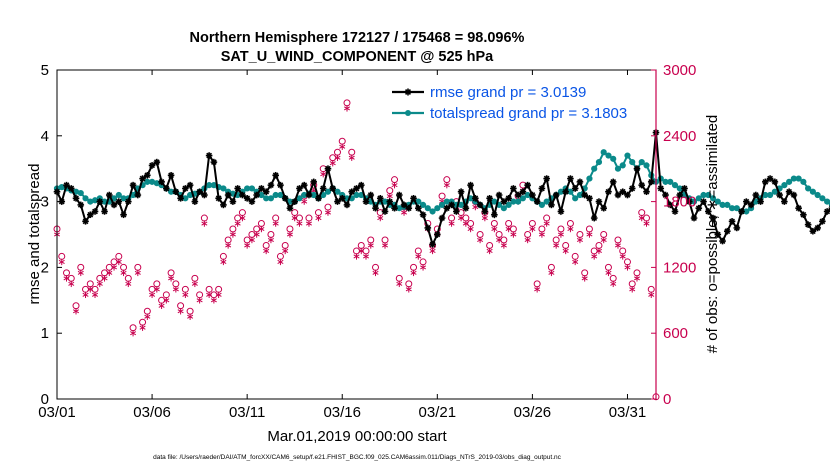  Describe the element at coordinates (45, 136) in the screenshot. I see `y-tick-label-left: 4` at that location.